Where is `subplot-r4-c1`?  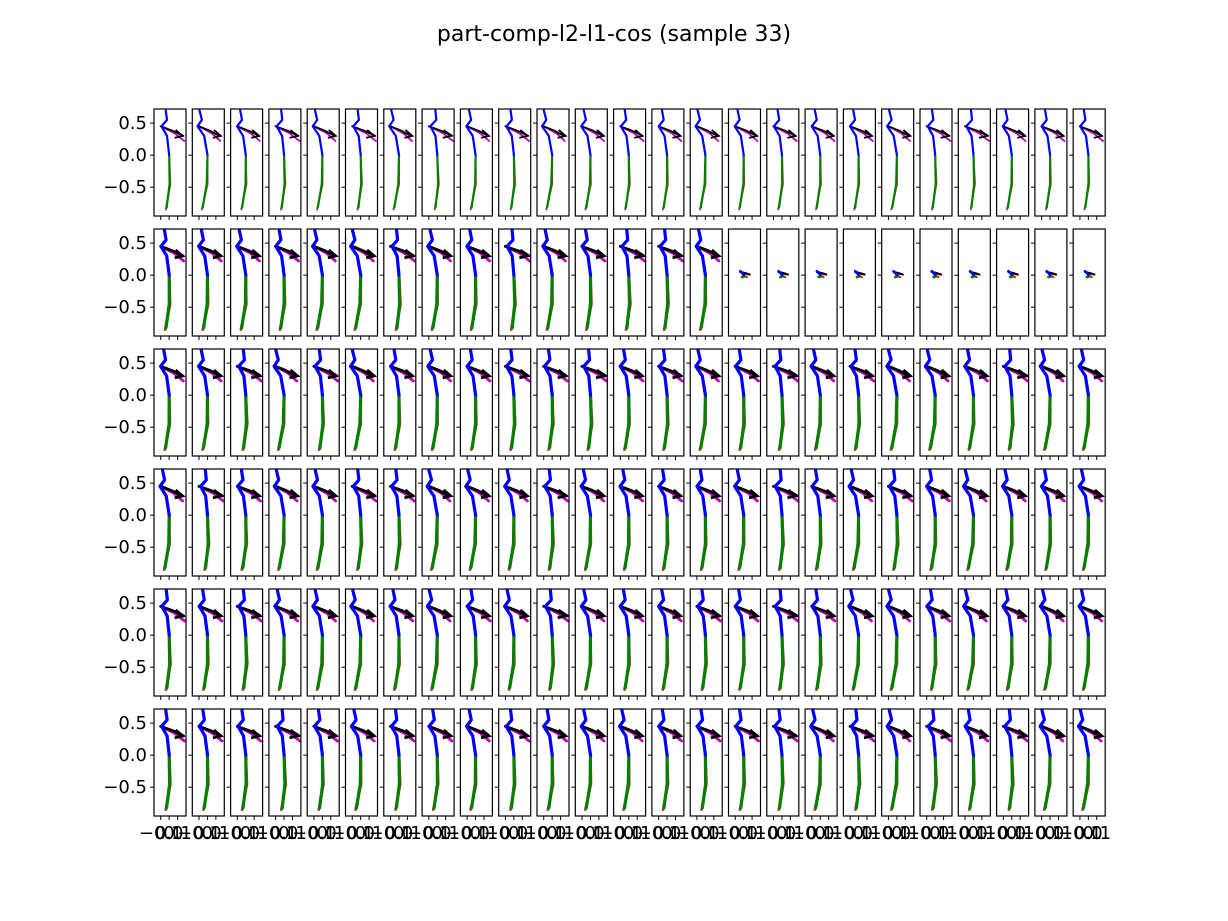
subplot-r4-c1 is located at coordinates (206, 644).